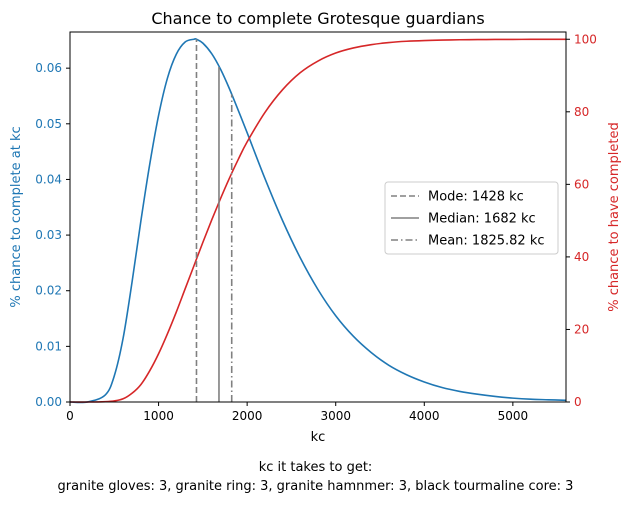 Image resolution: width=631 pixels, height=520 pixels. What do you see at coordinates (578, 402) in the screenshot?
I see `y-right-tick-label: 0` at bounding box center [578, 402].